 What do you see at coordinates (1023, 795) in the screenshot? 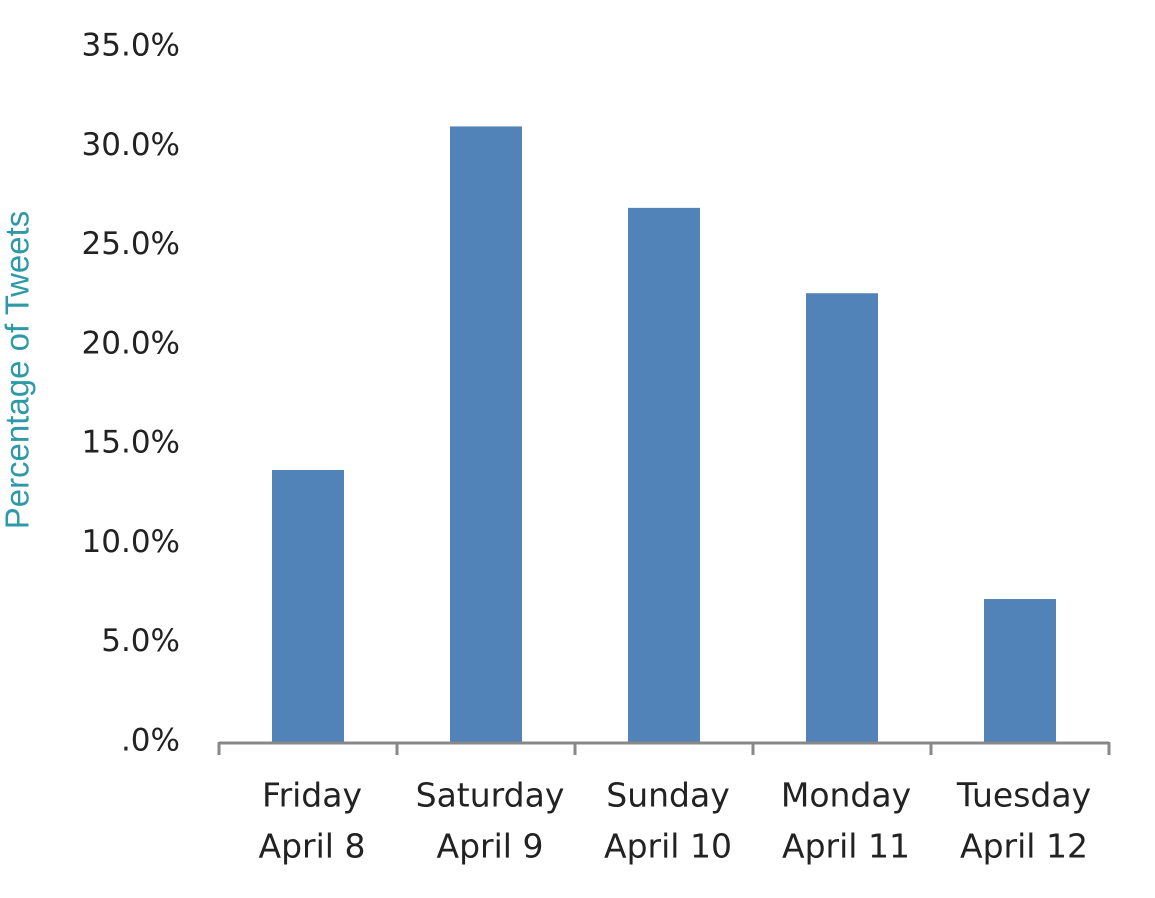
I see `x-tick-label: Tuesday` at bounding box center [1023, 795].